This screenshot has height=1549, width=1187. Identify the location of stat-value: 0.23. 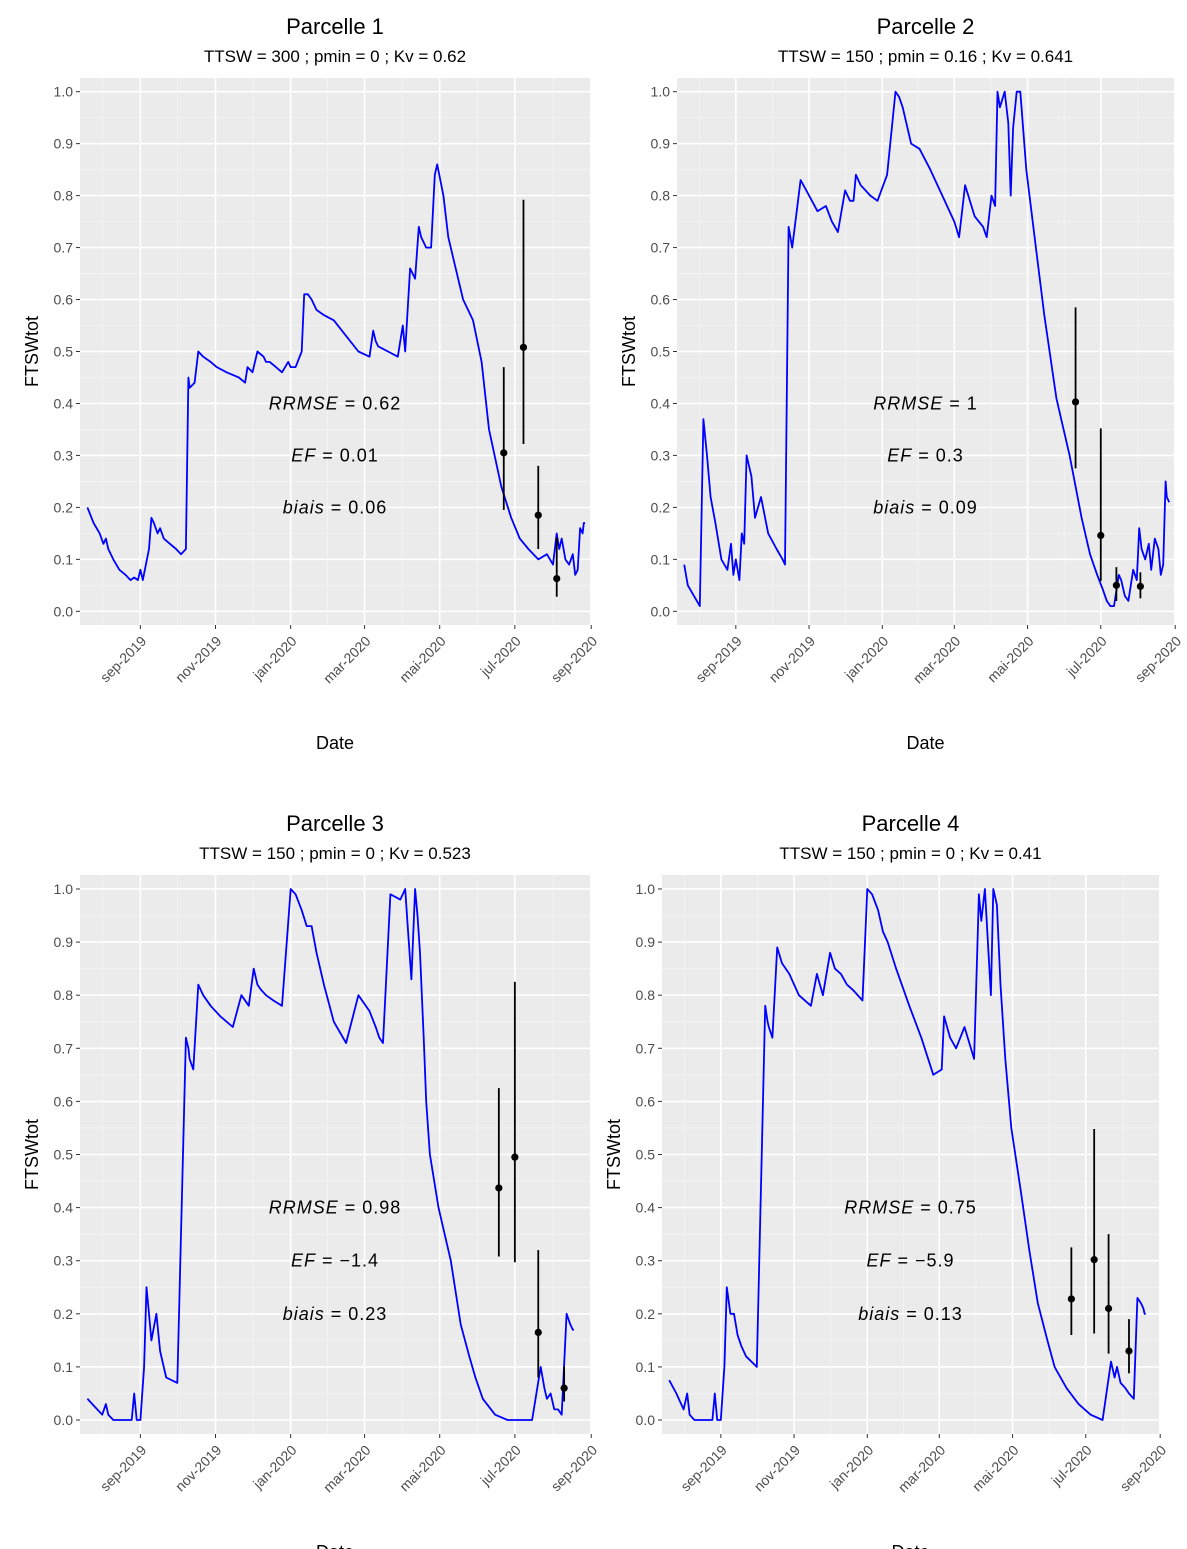
(367, 1314).